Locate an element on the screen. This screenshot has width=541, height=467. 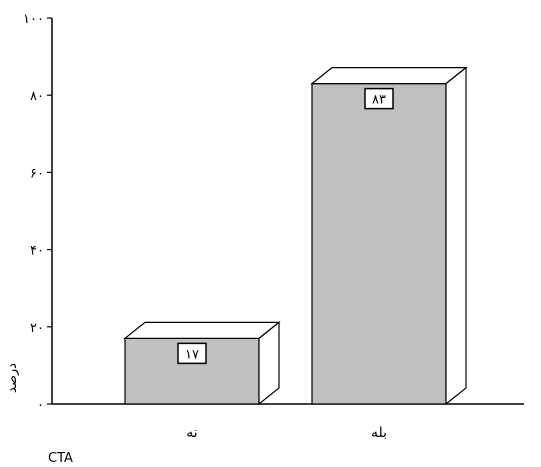
x-axis-title: CTA is located at coordinates (60, 458).